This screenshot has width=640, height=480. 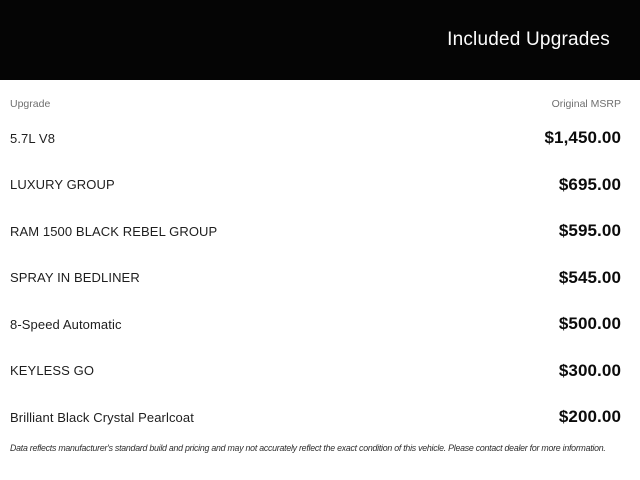 What do you see at coordinates (589, 417) in the screenshot?
I see `upgrade-msrp: $200.00` at bounding box center [589, 417].